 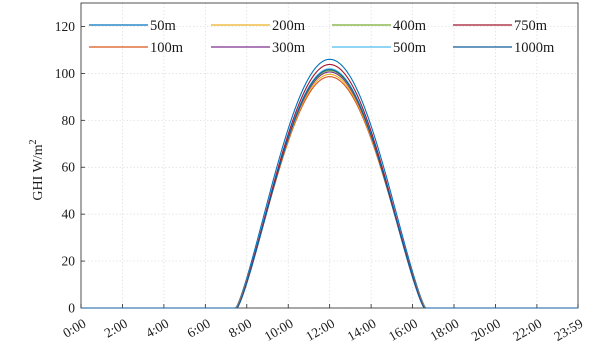 What do you see at coordinates (163, 26) in the screenshot?
I see `legend-label-50m: 50m` at bounding box center [163, 26].